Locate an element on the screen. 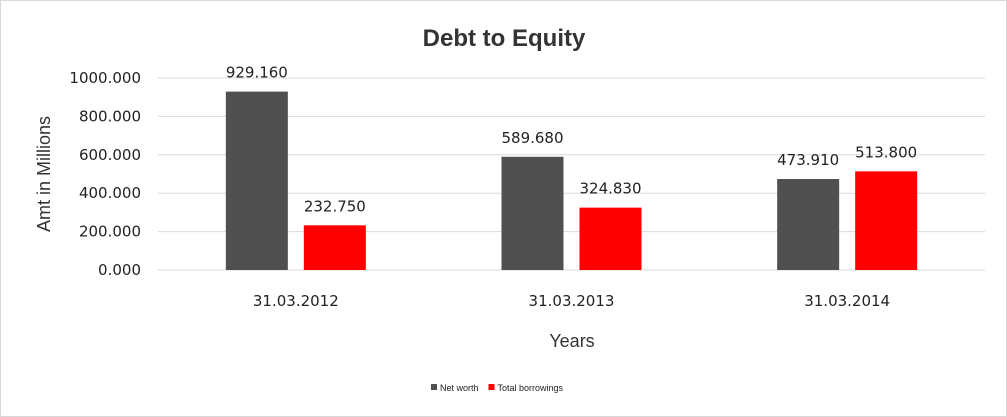 The image size is (1007, 417). legend-label: Net worth is located at coordinates (459, 388).